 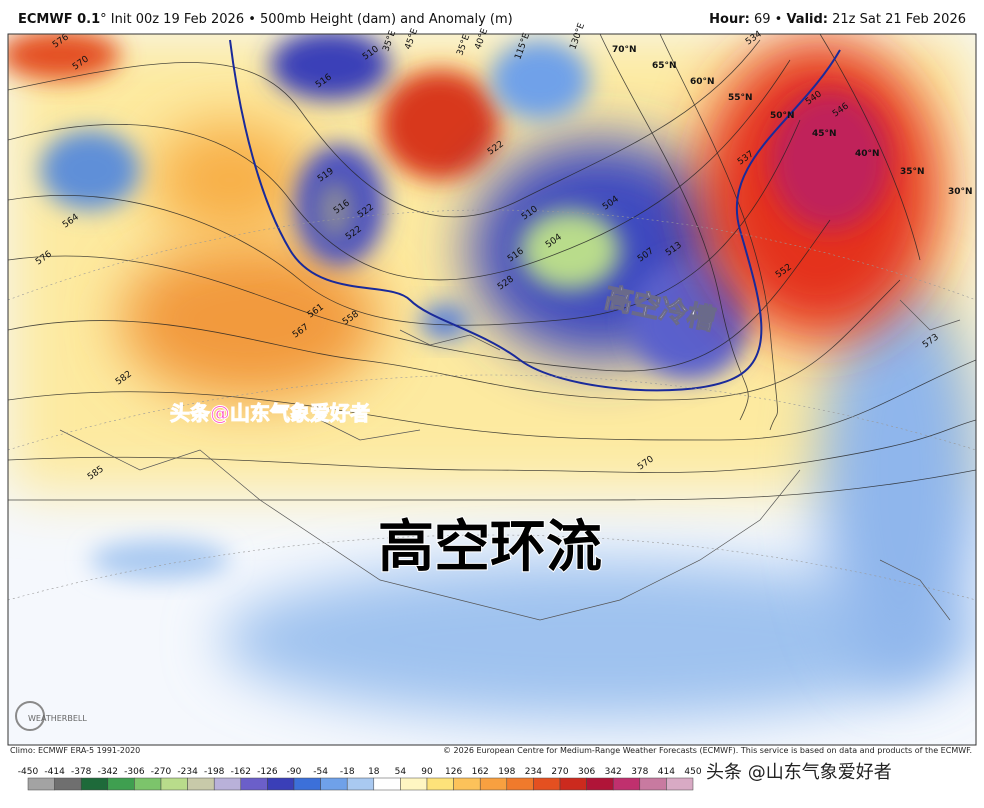 I want to click on header-right: Hour: 69 • Valid: 21z Sat 21 Feb 2026, so click(x=837, y=19).